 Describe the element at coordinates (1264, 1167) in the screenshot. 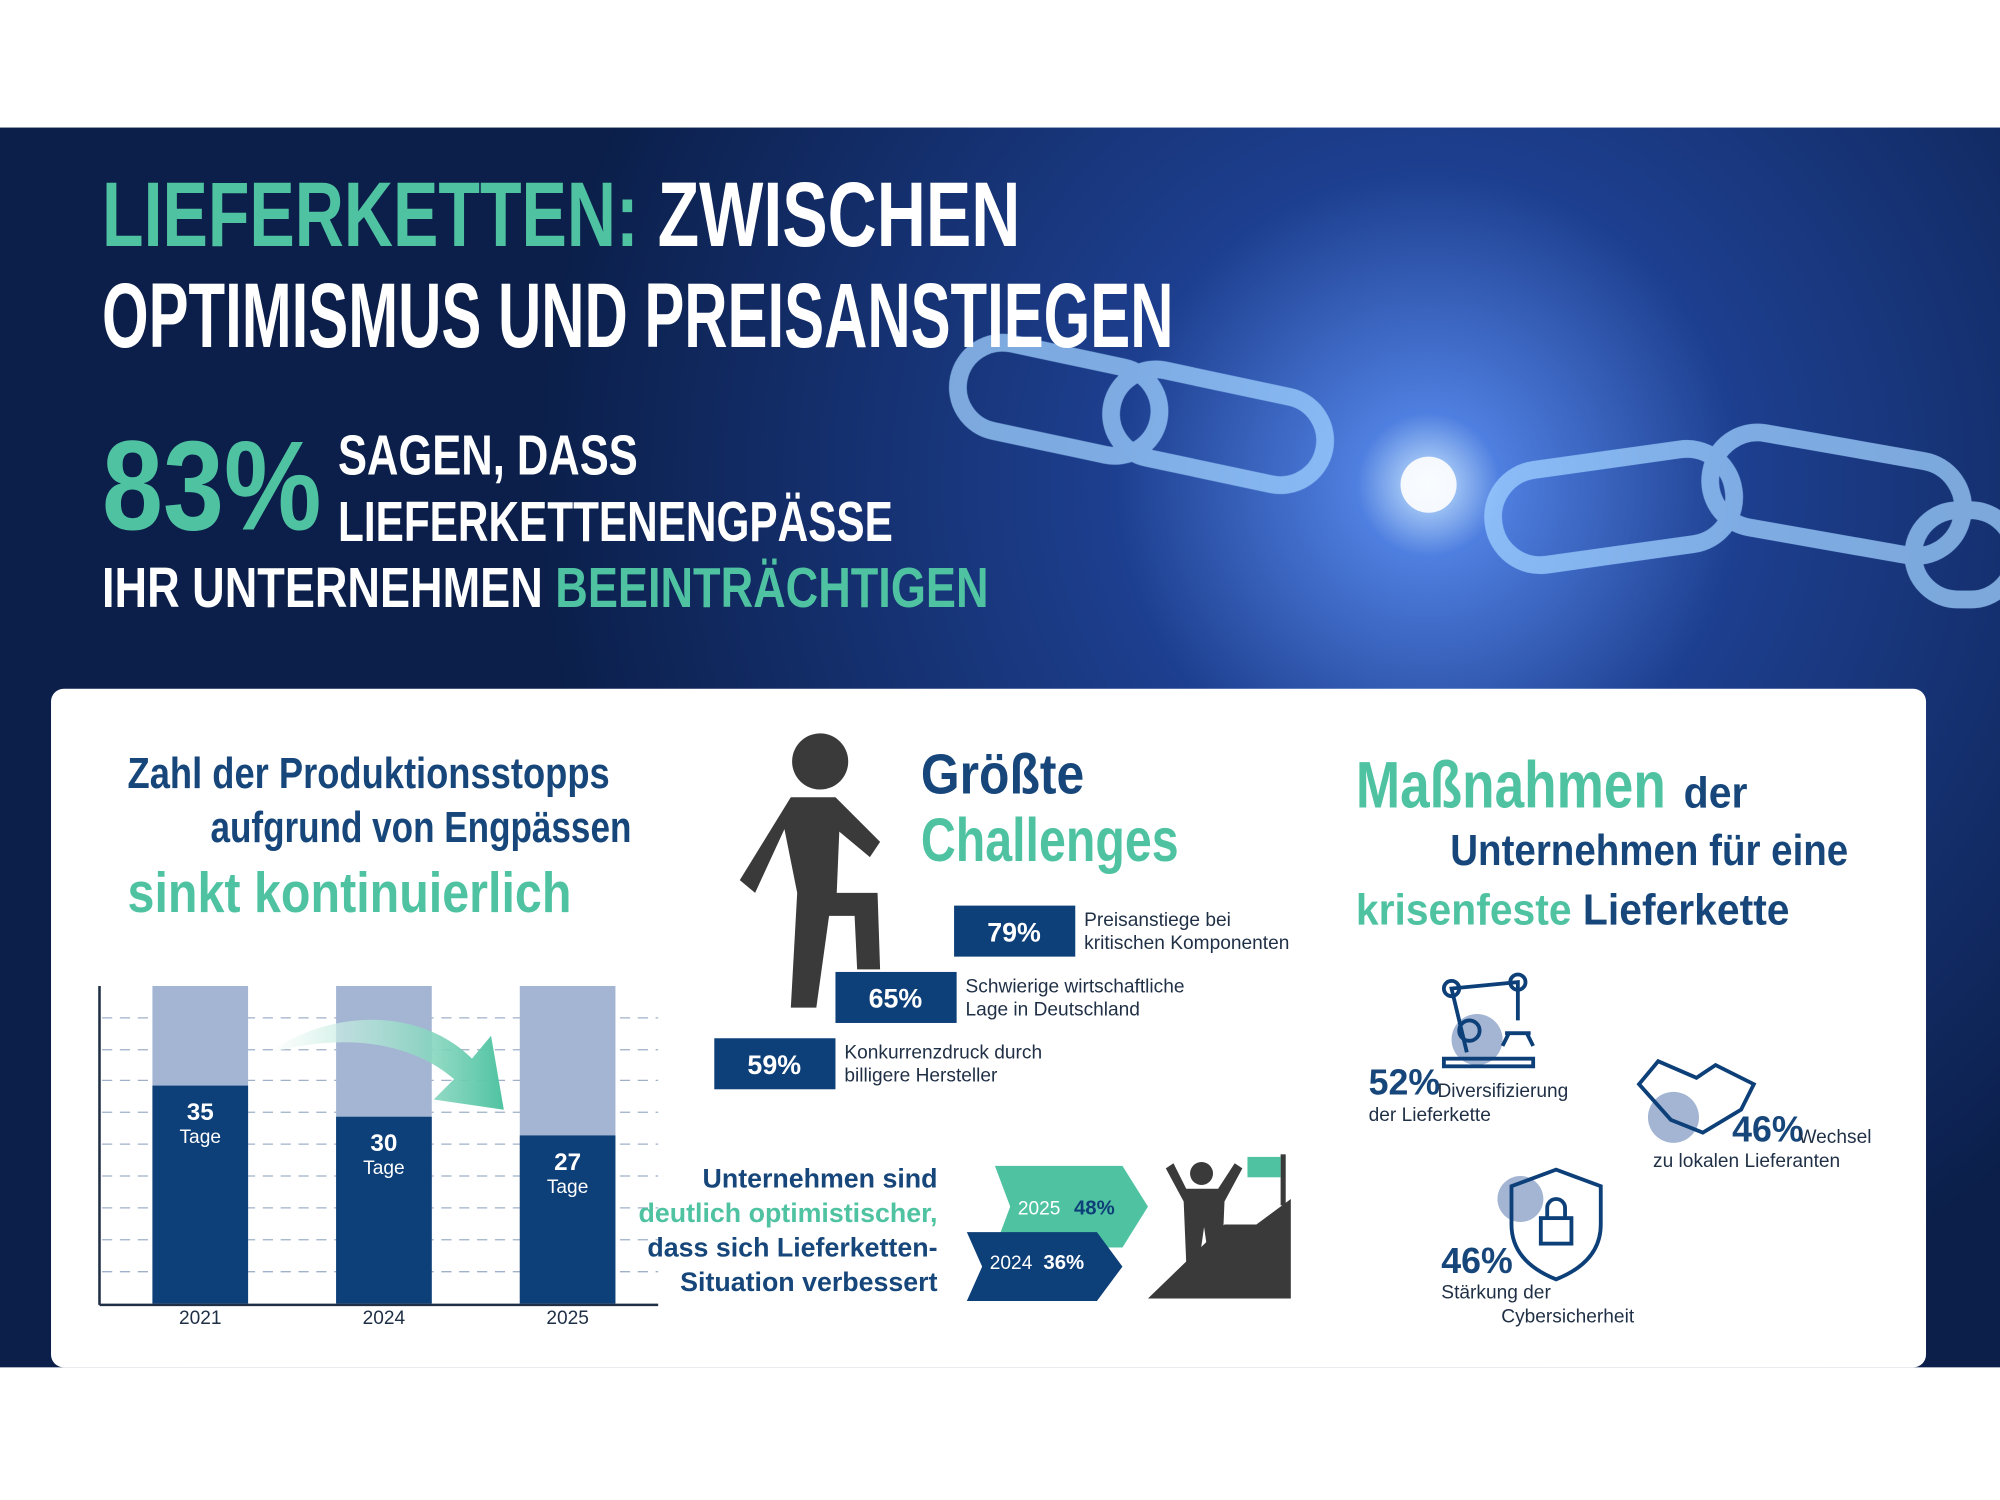

I see `flag` at that location.